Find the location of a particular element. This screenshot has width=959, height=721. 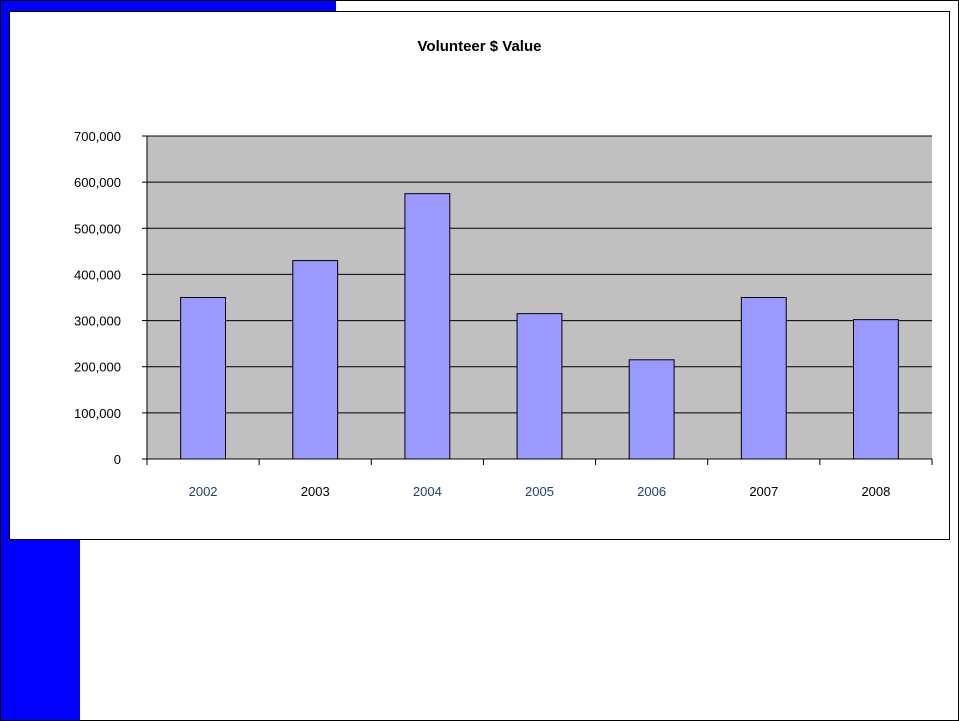

bar-2007 is located at coordinates (763, 378).